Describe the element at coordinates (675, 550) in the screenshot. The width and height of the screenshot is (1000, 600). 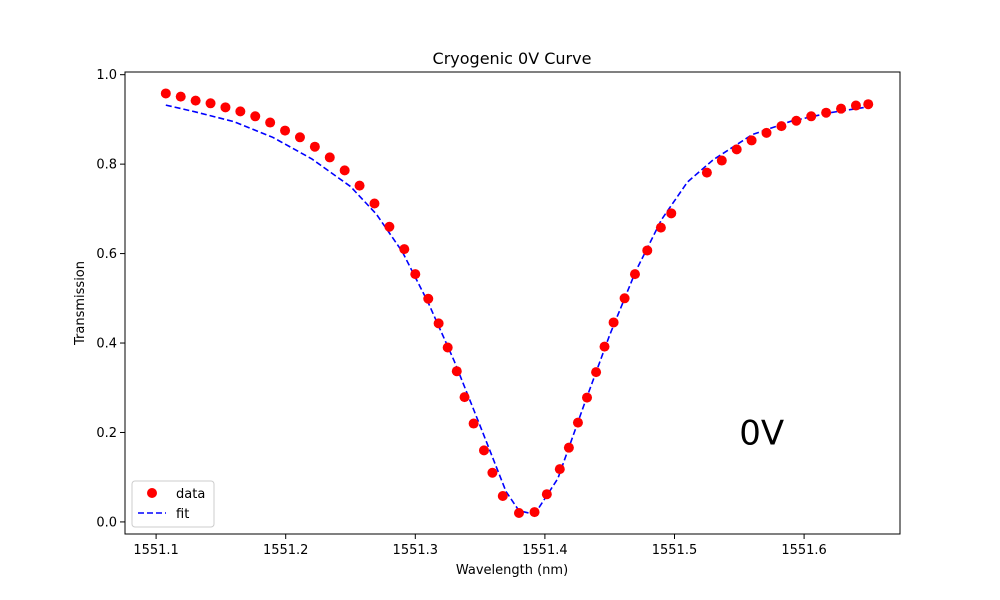
I see `x-tick-label: 1551.5` at that location.